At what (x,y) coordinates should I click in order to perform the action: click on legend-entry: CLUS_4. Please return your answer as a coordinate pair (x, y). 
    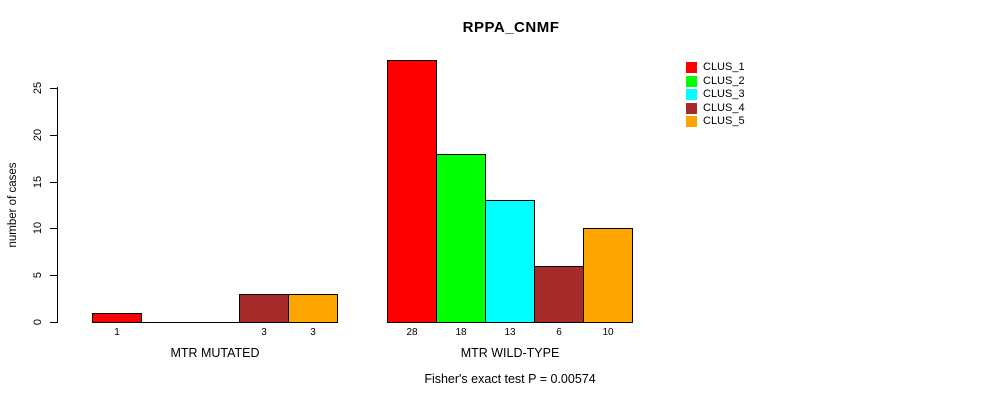
    Looking at the image, I should click on (715, 107).